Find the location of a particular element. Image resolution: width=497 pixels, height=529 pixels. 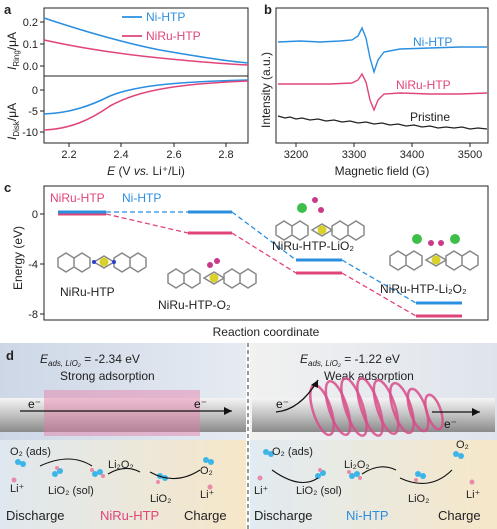

tick-label: 2.4 is located at coordinates (120, 155).